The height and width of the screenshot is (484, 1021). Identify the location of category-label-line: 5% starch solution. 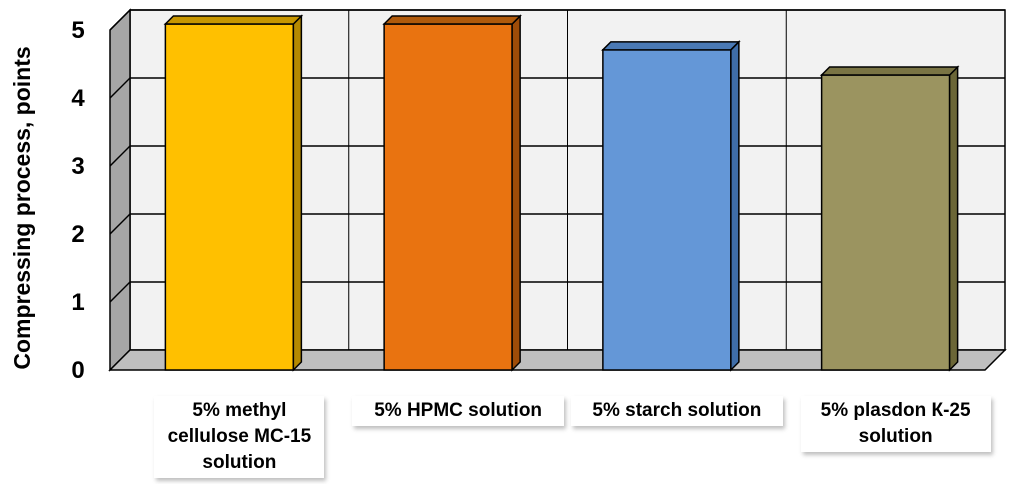
(677, 410).